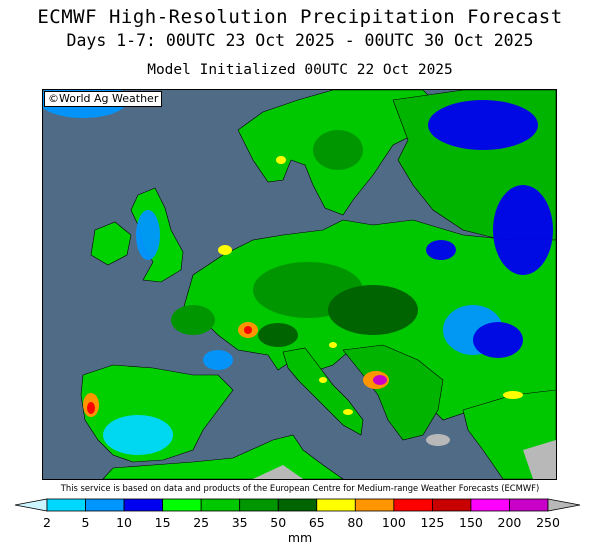 The height and width of the screenshot is (548, 600). What do you see at coordinates (300, 537) in the screenshot?
I see `colorbar-unit: mm` at bounding box center [300, 537].